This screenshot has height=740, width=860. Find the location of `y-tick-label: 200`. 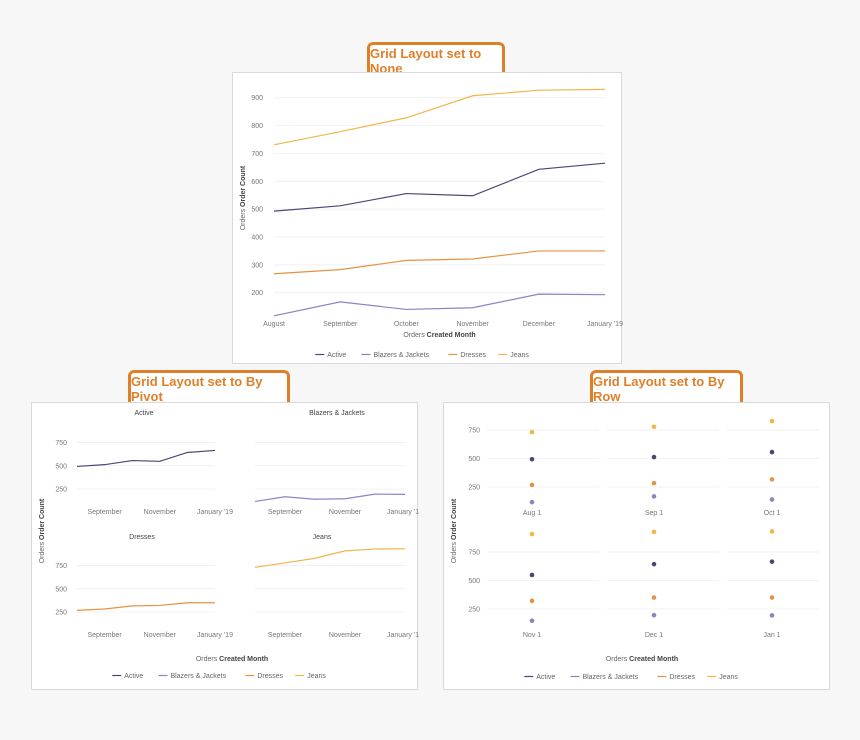

y-tick-label: 200 is located at coordinates (257, 293).